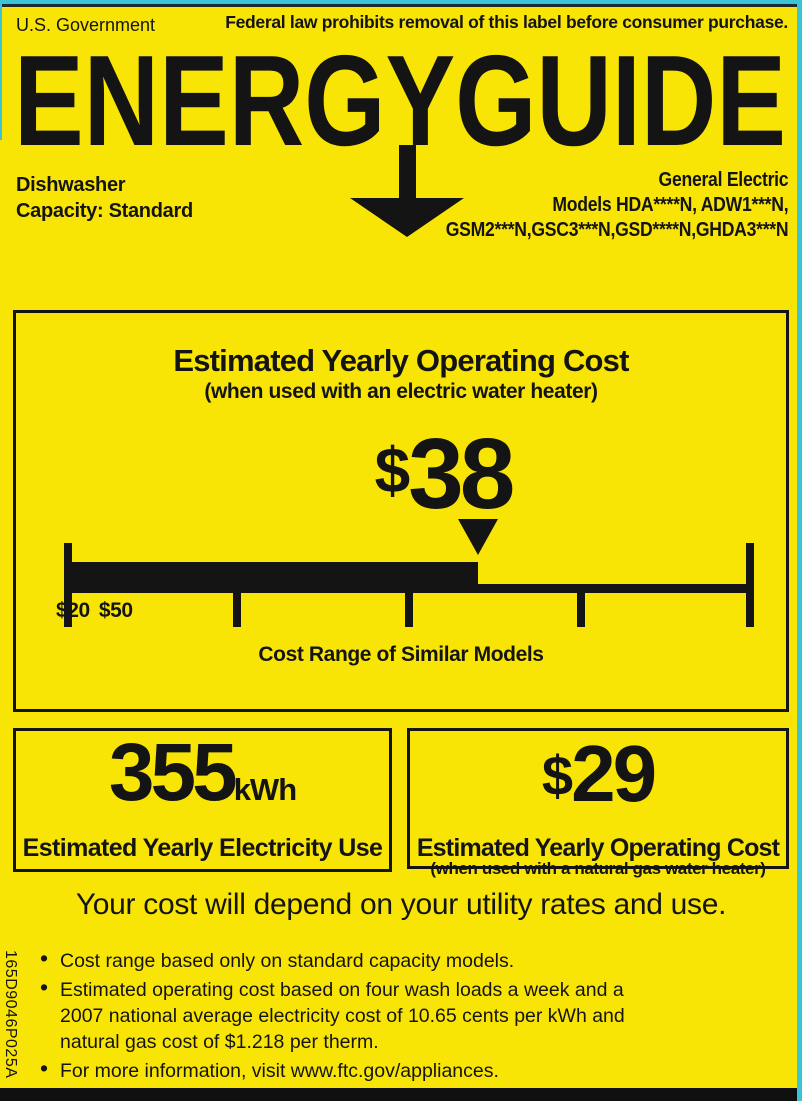  What do you see at coordinates (392, 470) in the screenshot?
I see `cost-dollar-sign: $` at bounding box center [392, 470].